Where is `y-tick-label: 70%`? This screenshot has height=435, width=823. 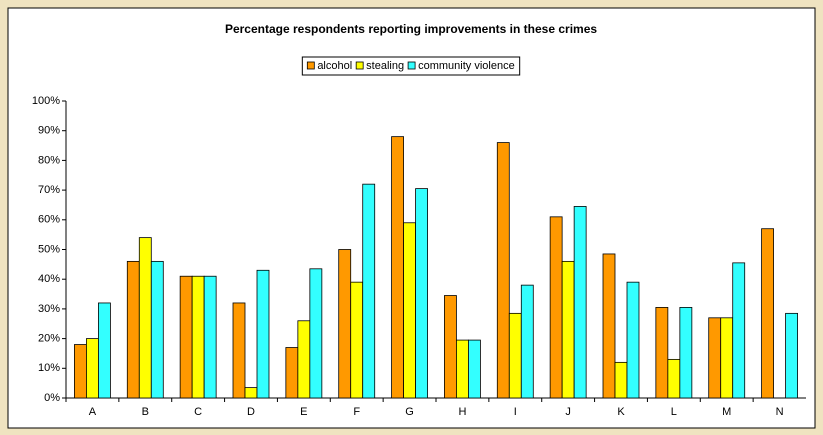 y-tick-label: 70% is located at coordinates (49, 190).